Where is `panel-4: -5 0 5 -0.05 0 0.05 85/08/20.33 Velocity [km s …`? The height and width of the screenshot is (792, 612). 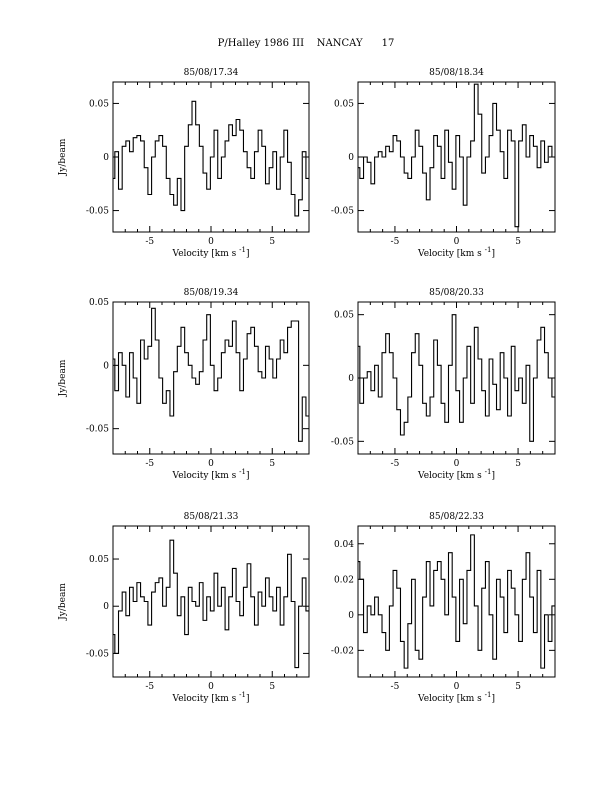 panel-4: -5 0 5 -0.05 0 0.05 85/08/20.33 Velocity [km s … is located at coordinates (443, 384).